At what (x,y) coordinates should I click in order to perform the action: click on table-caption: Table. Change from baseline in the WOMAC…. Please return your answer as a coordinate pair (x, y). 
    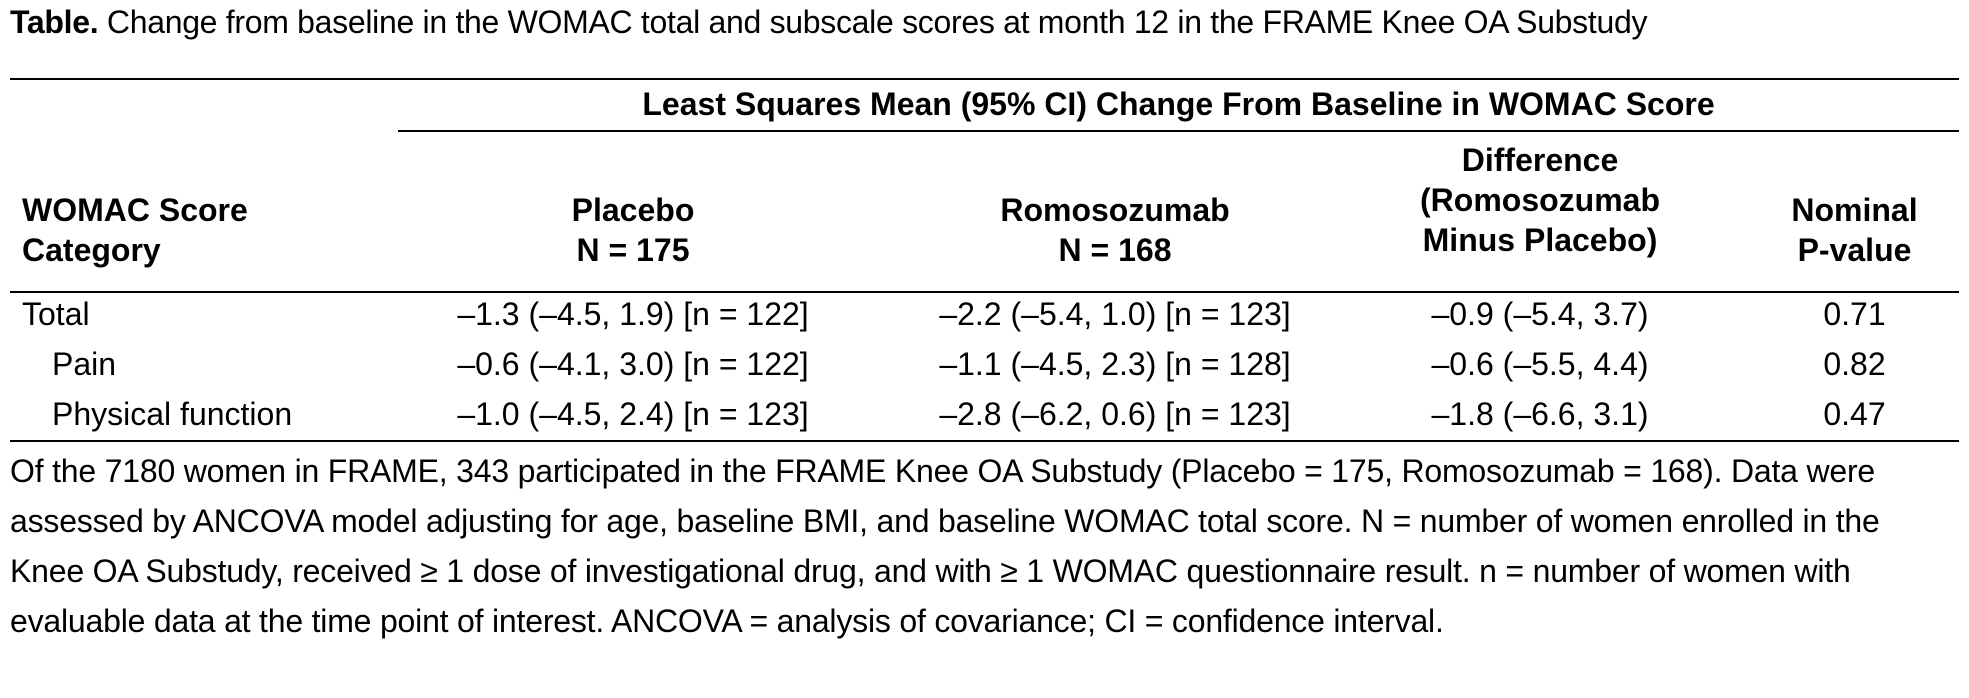
    Looking at the image, I should click on (828, 22).